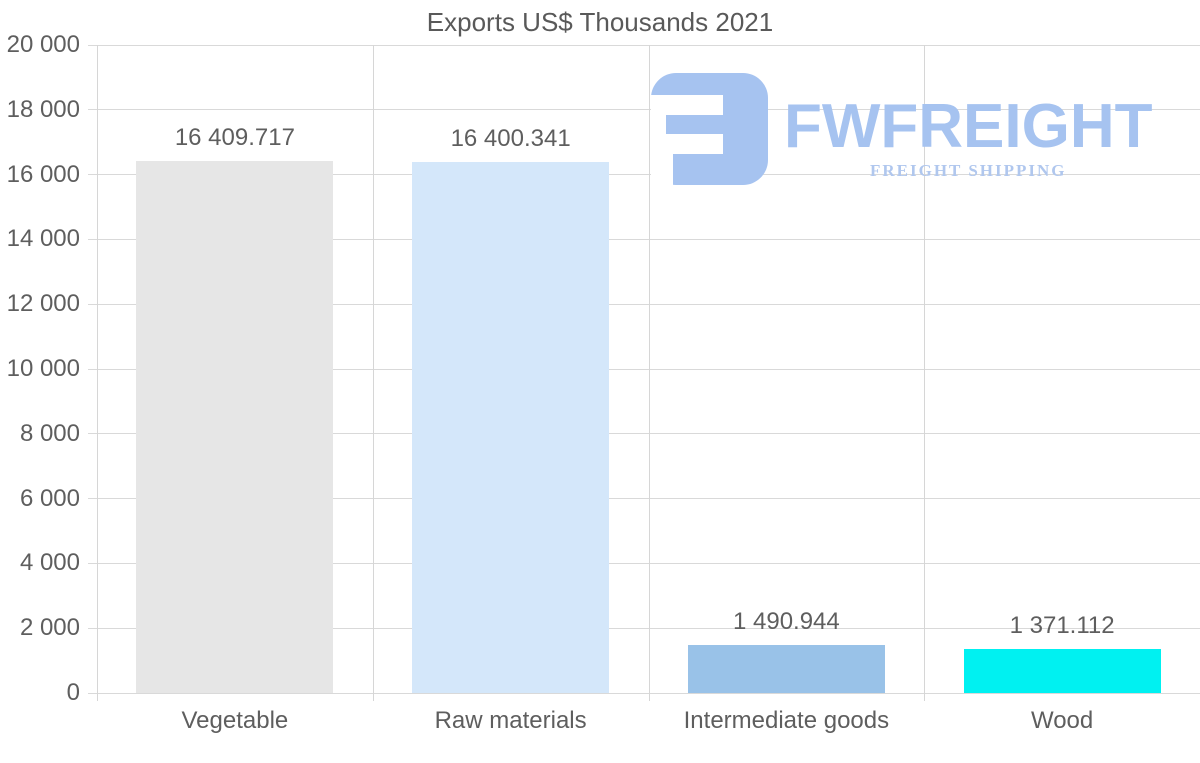 The height and width of the screenshot is (763, 1200). What do you see at coordinates (73, 692) in the screenshot?
I see `y-tick-label: 0` at bounding box center [73, 692].